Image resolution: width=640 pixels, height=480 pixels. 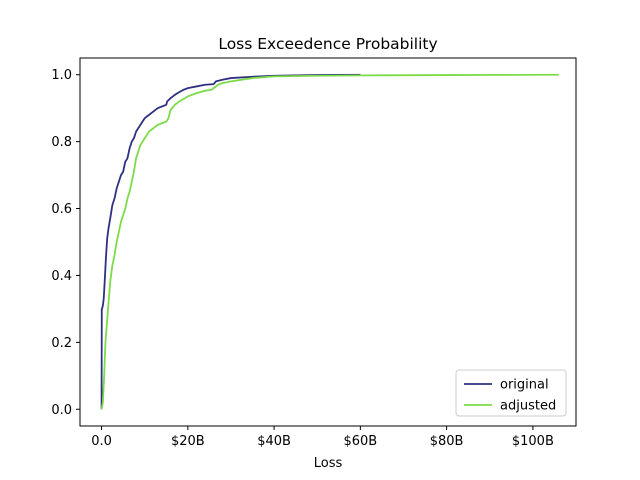 What do you see at coordinates (188, 441) in the screenshot?
I see `x-tick-label: $20B` at bounding box center [188, 441].